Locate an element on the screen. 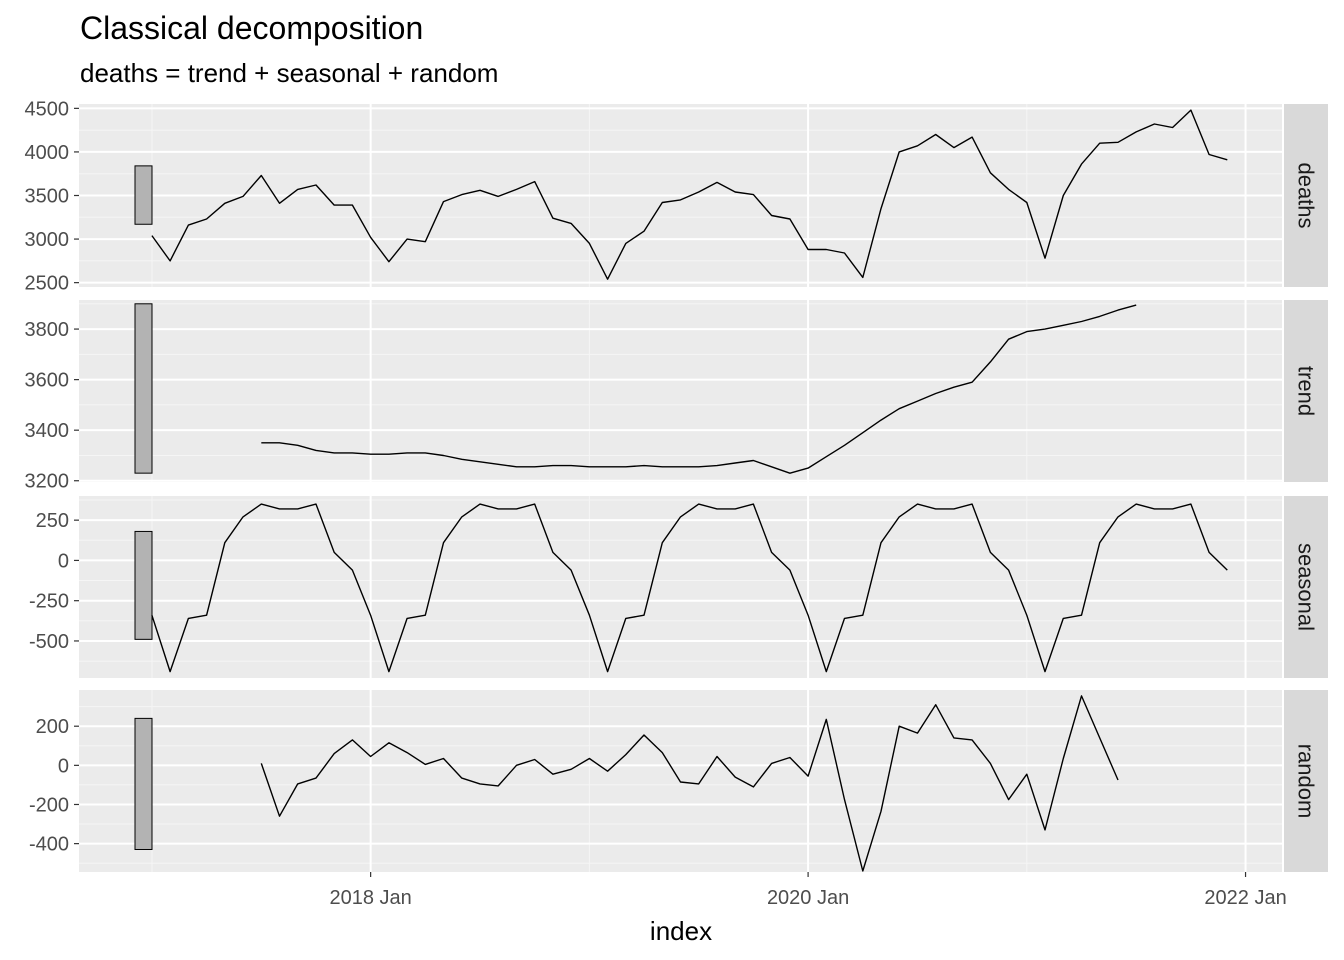 The height and width of the screenshot is (960, 1344). y-tick-label: -250 is located at coordinates (49, 602).